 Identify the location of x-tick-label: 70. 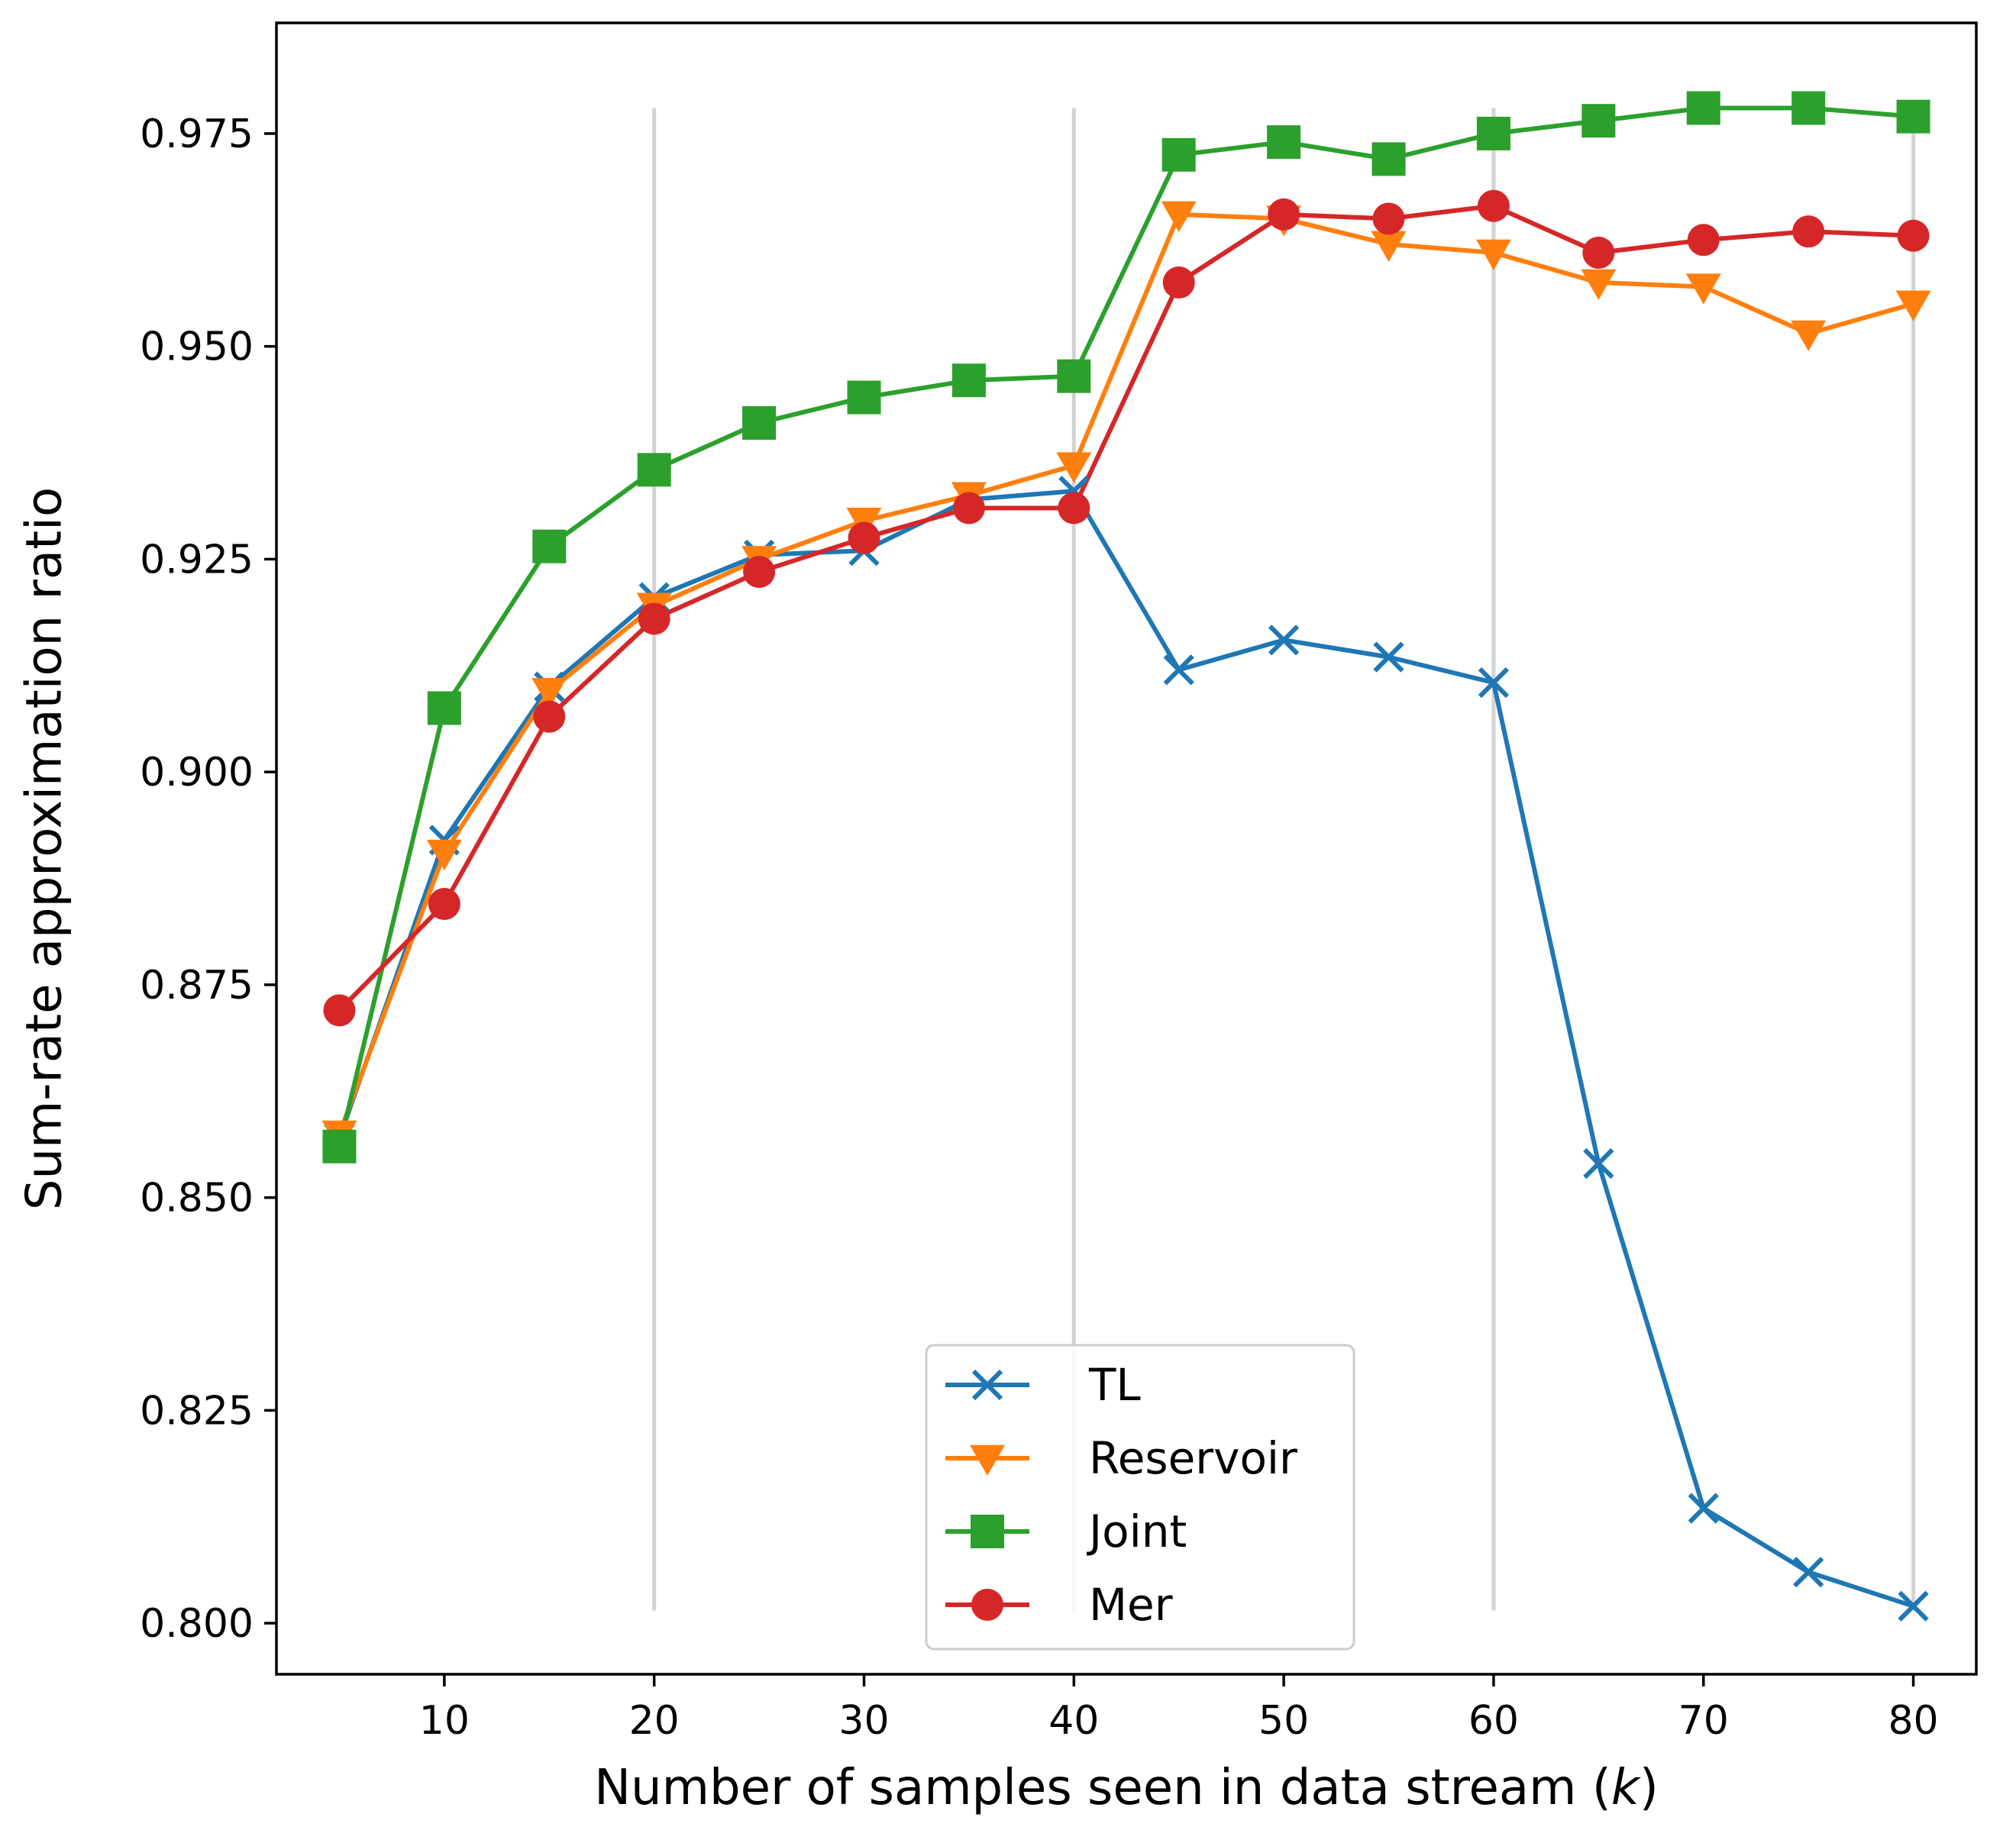
(1704, 1721).